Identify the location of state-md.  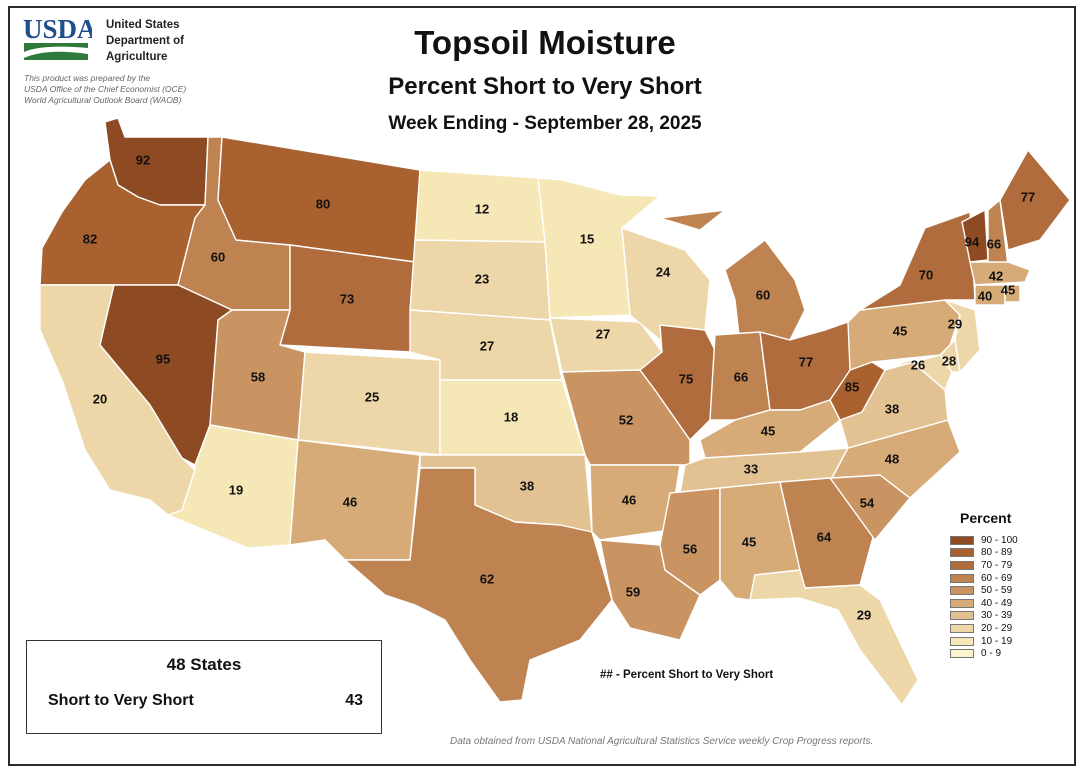
(918, 372).